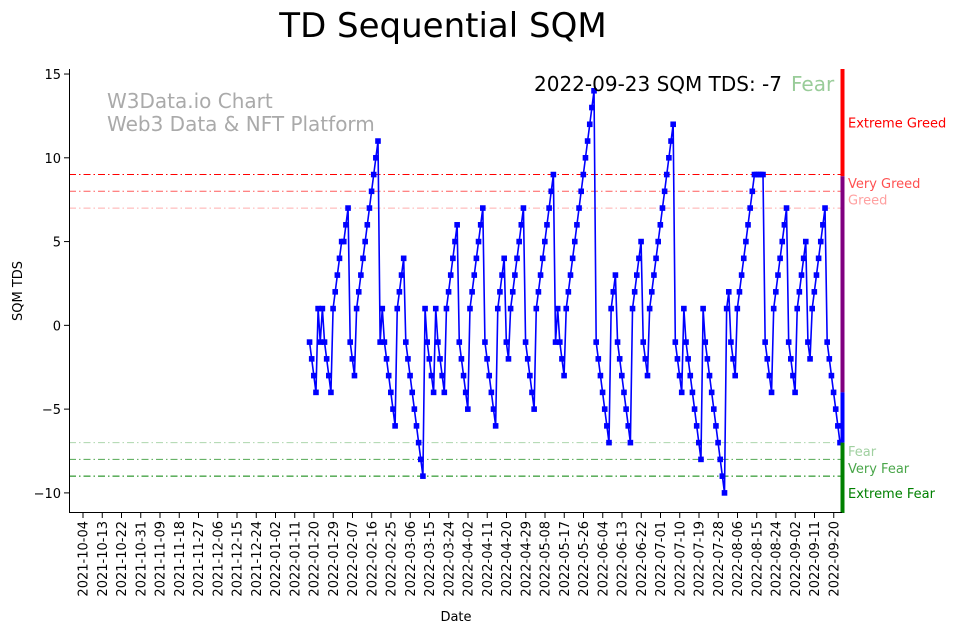 This screenshot has width=962, height=633. I want to click on x-tick-label: 2022-07-10, so click(680, 559).